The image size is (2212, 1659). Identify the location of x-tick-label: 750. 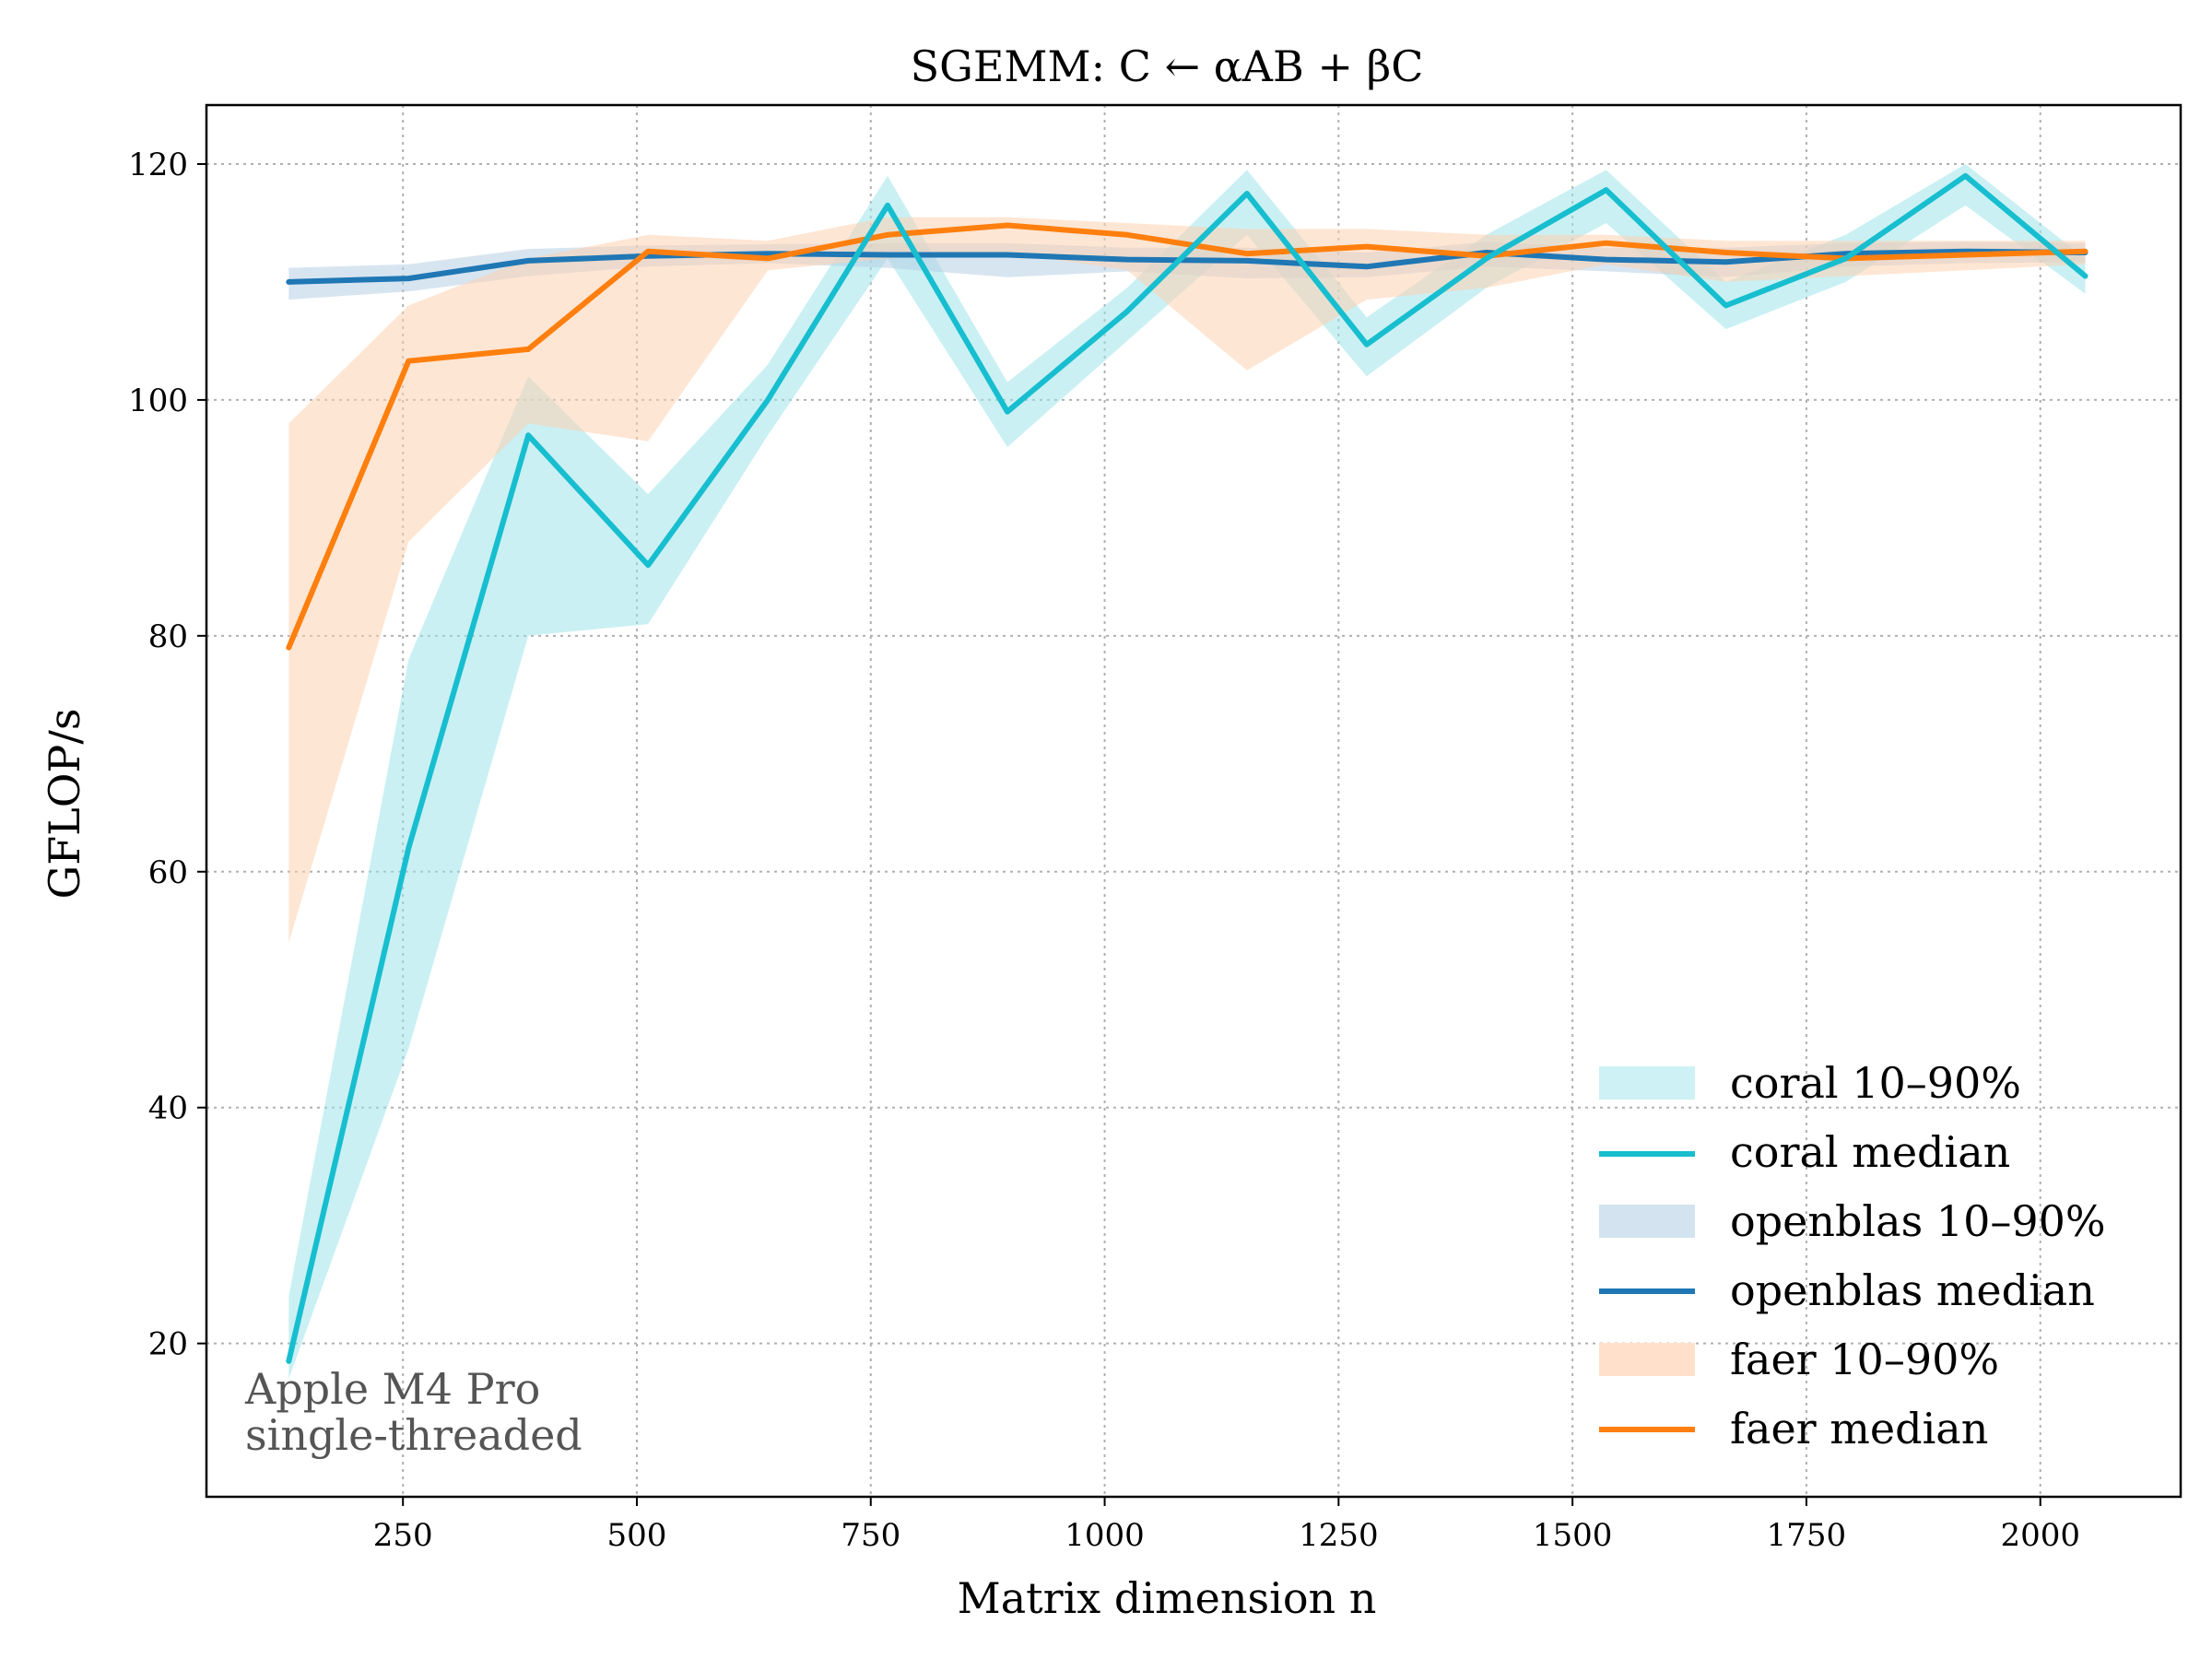
(870, 1535).